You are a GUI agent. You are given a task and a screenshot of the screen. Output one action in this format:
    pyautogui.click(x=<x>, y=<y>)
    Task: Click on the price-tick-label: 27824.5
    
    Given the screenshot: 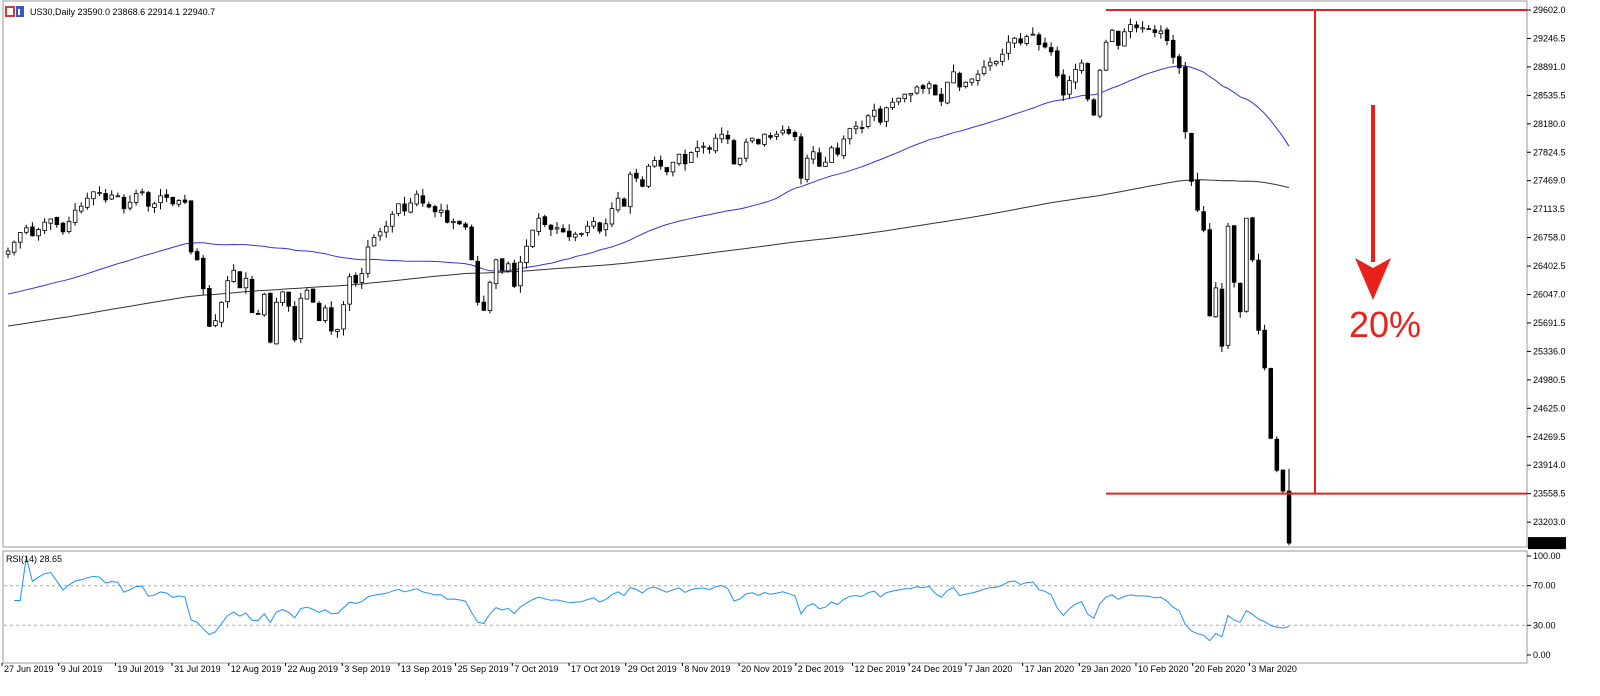 What is the action you would take?
    pyautogui.click(x=1549, y=152)
    